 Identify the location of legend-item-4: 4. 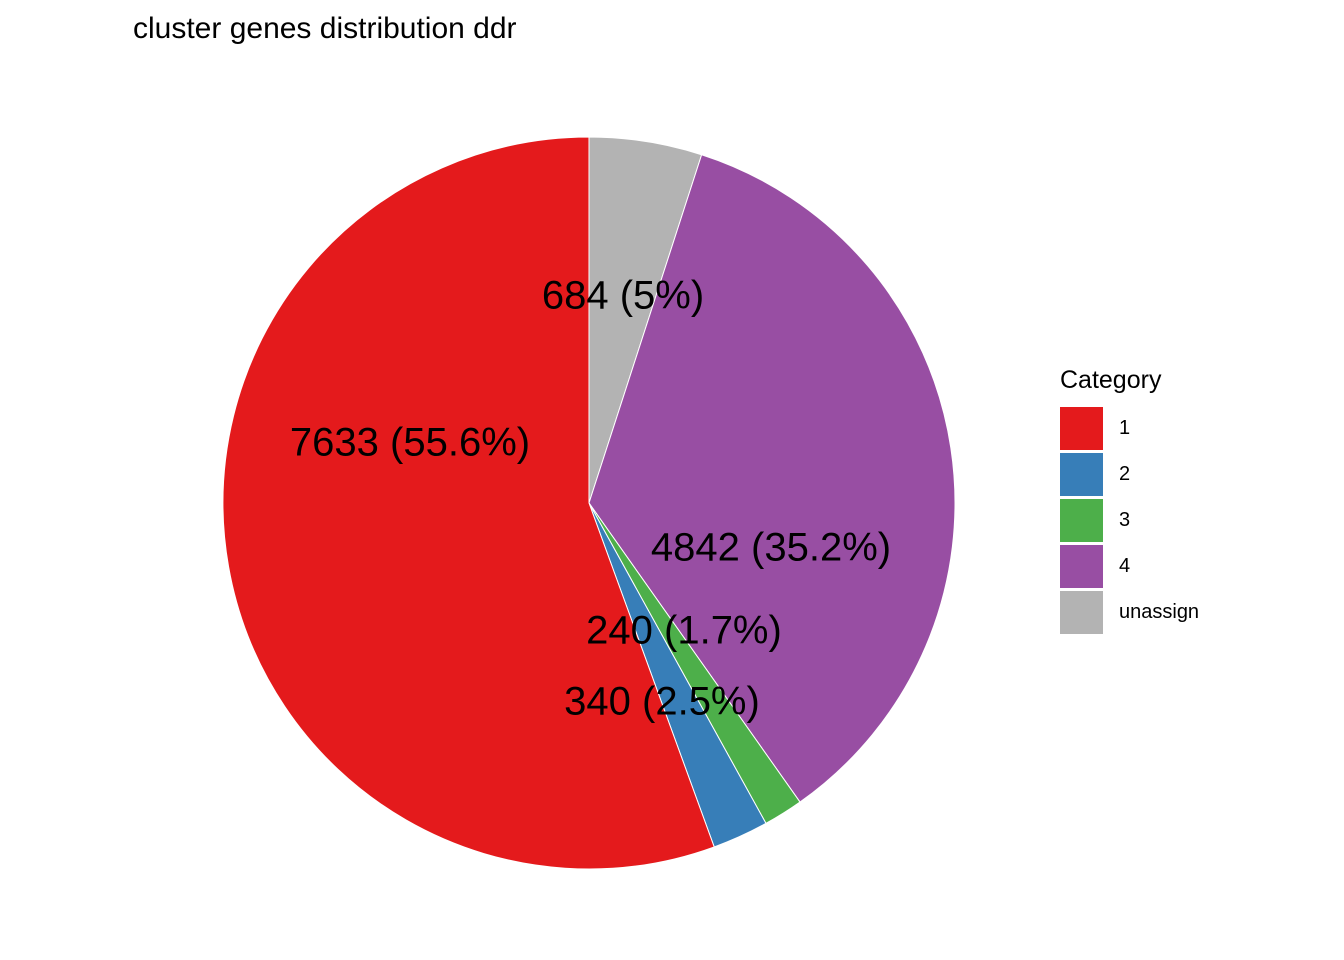
(1129, 566).